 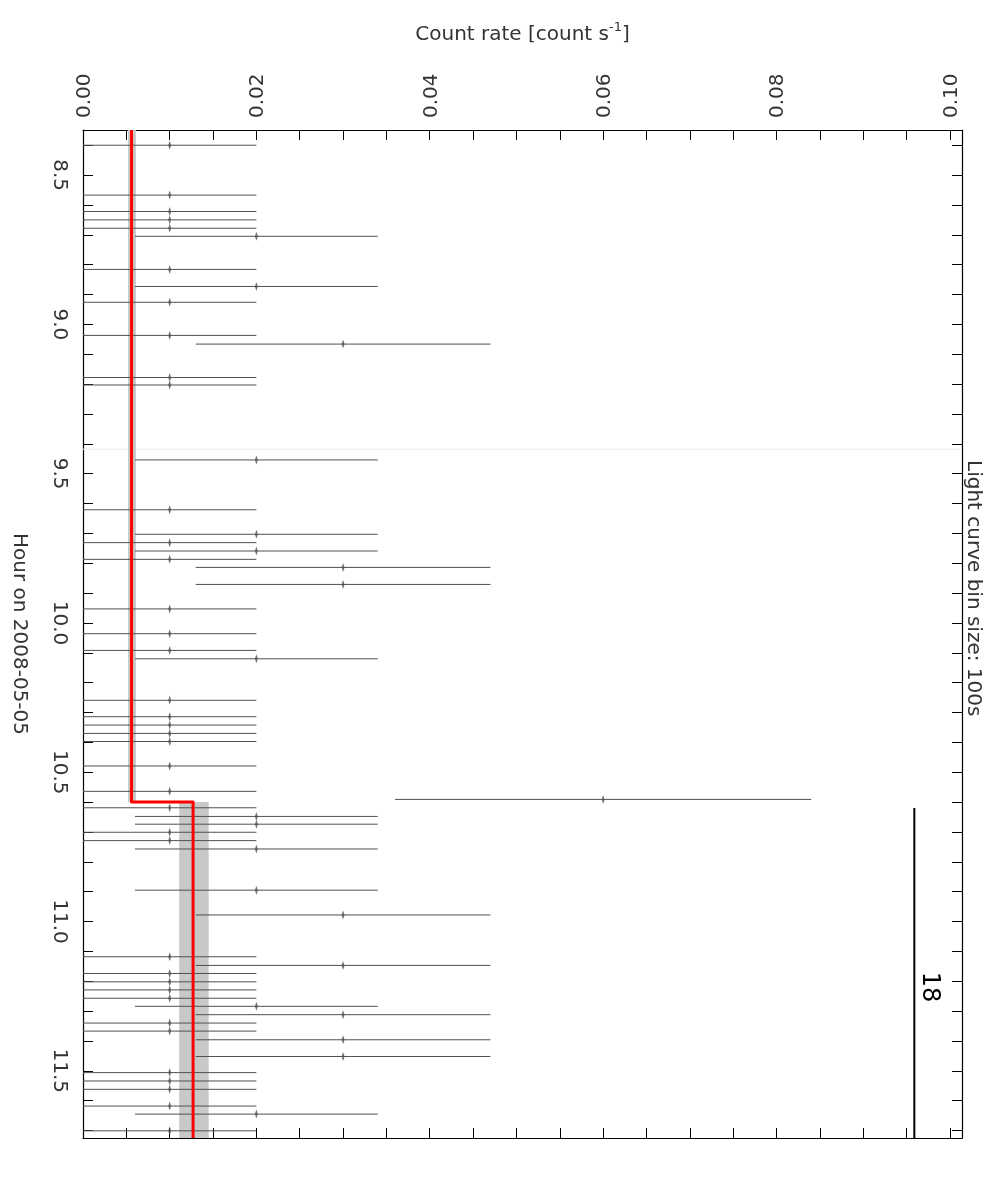 I want to click on legend-label: 18, so click(x=931, y=987).